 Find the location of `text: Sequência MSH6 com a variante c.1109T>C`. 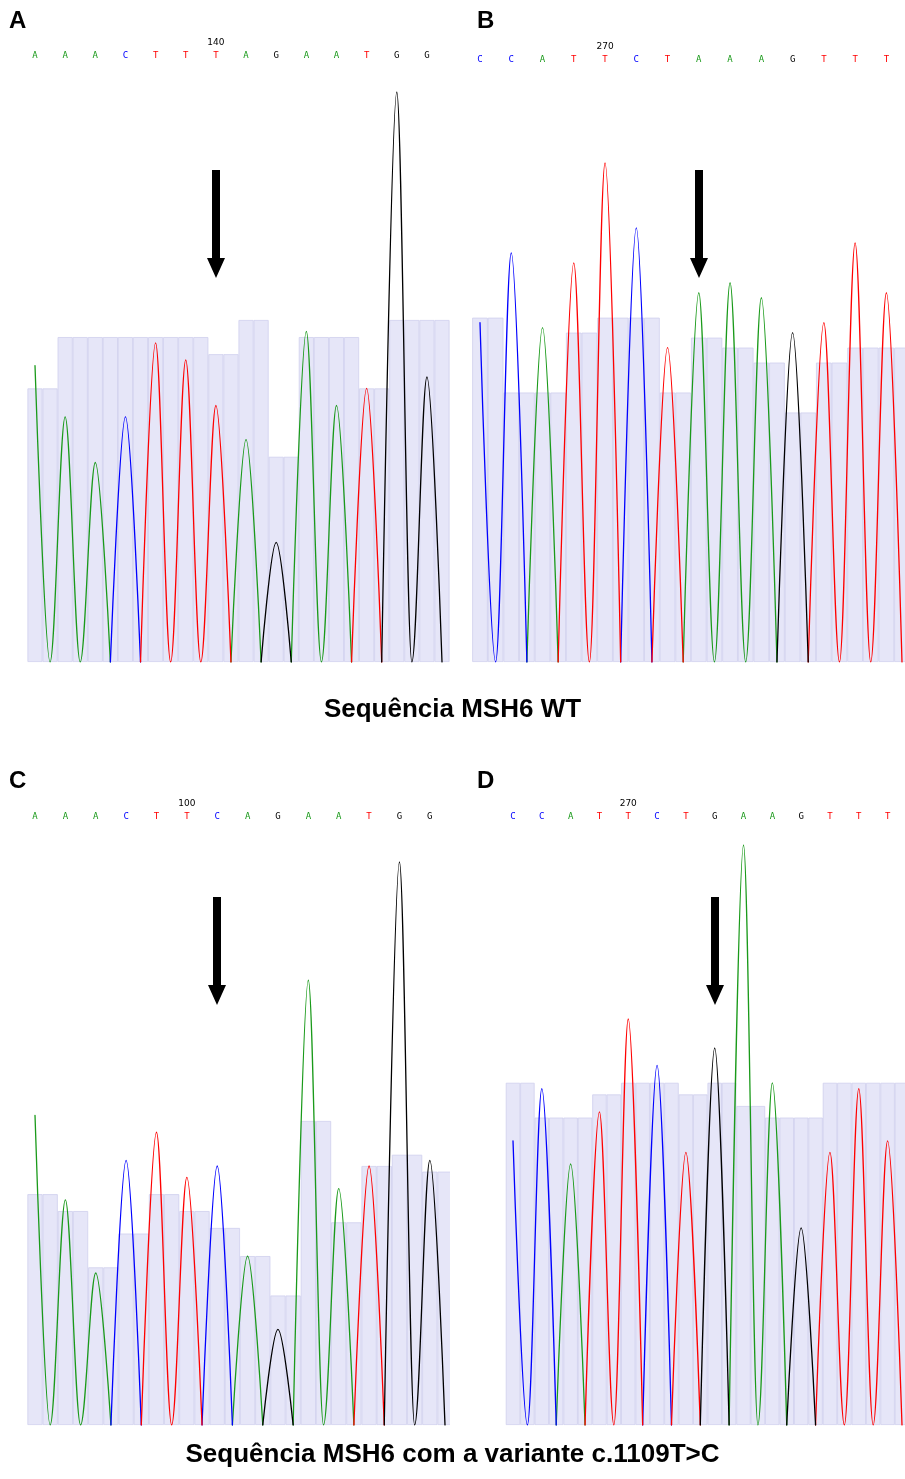

text: Sequência MSH6 com a variante c.1109T>C is located at coordinates (452, 1454).